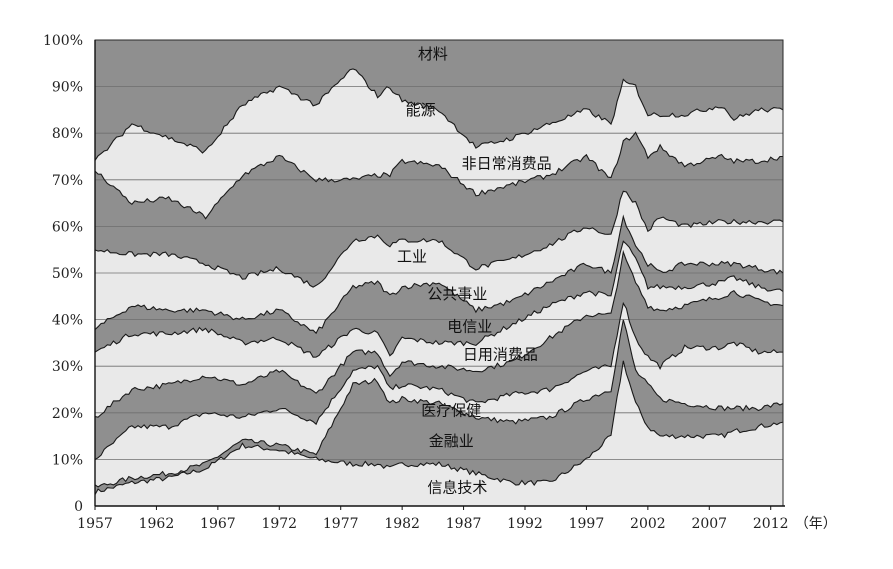 The image size is (893, 569). I want to click on boundary-非日常消费品, so click(438, 175).